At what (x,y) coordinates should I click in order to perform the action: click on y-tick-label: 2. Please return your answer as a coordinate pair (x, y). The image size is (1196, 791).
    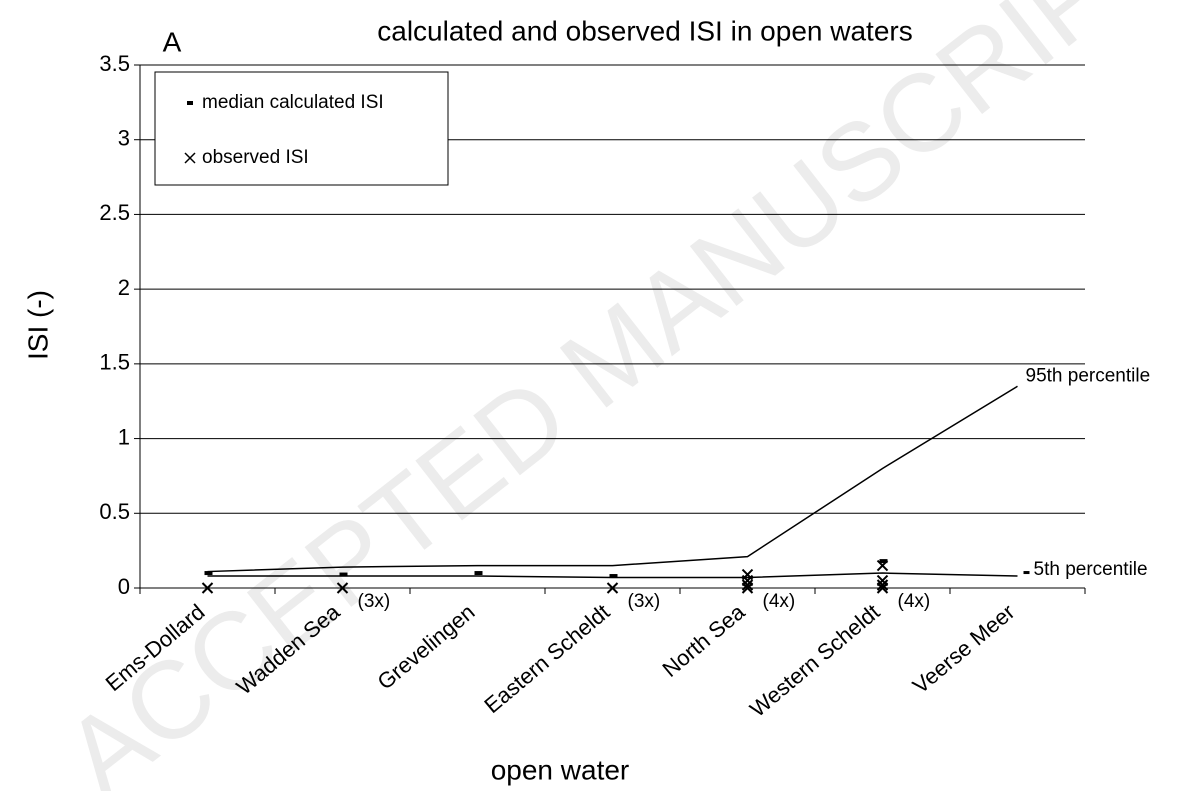
    Looking at the image, I should click on (124, 287).